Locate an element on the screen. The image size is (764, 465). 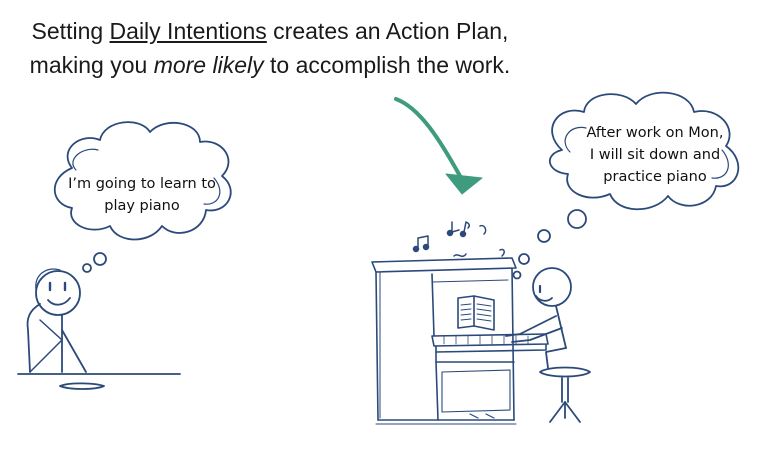
daily-intentions-underlined: Daily Intentions is located at coordinates (188, 31).